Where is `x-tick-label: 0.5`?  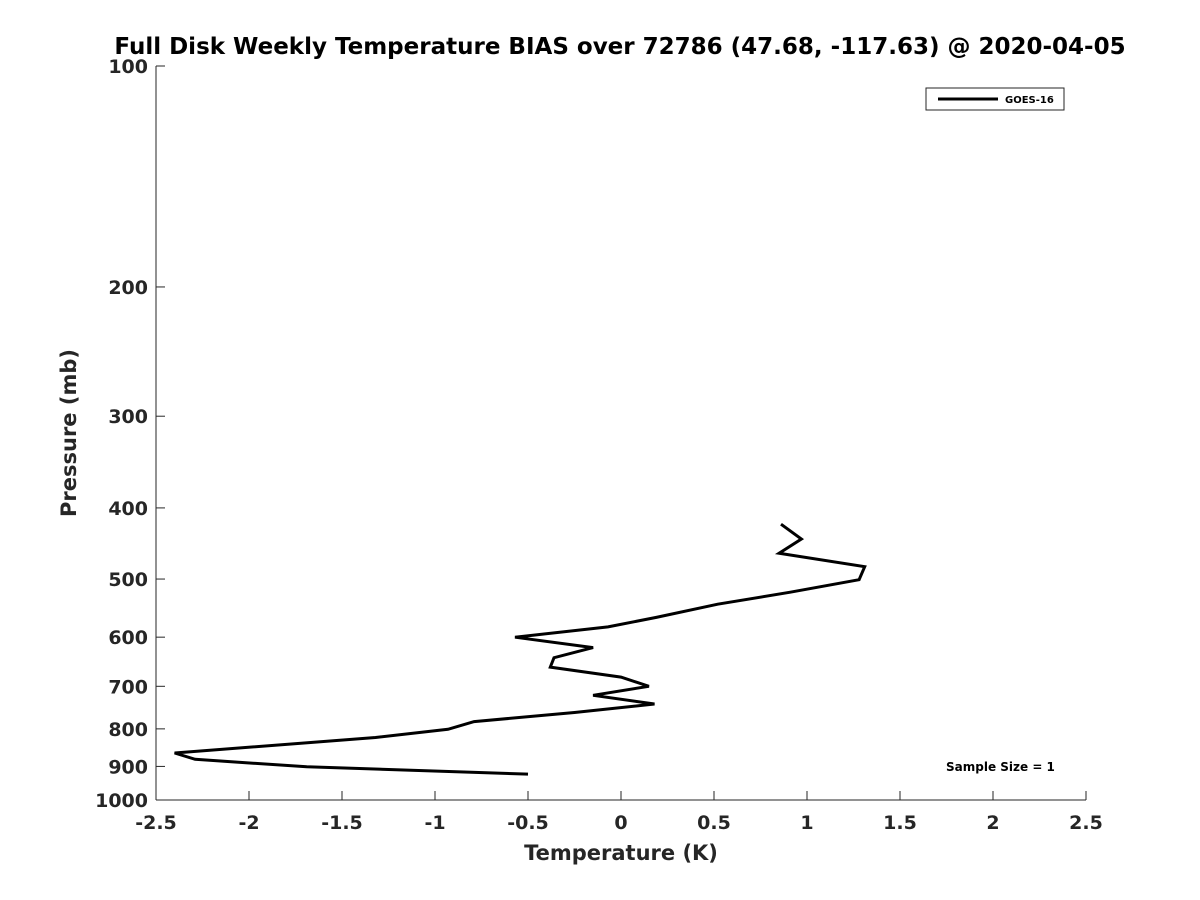 x-tick-label: 0.5 is located at coordinates (714, 823).